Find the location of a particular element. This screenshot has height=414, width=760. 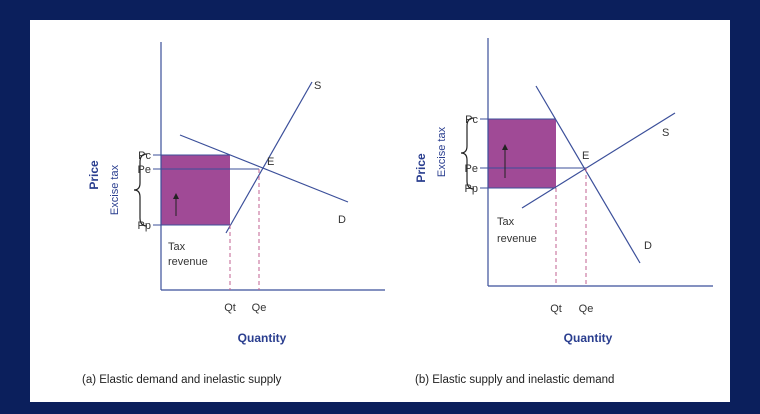

excise-tax-label-b: Excise tax is located at coordinates (442, 151).